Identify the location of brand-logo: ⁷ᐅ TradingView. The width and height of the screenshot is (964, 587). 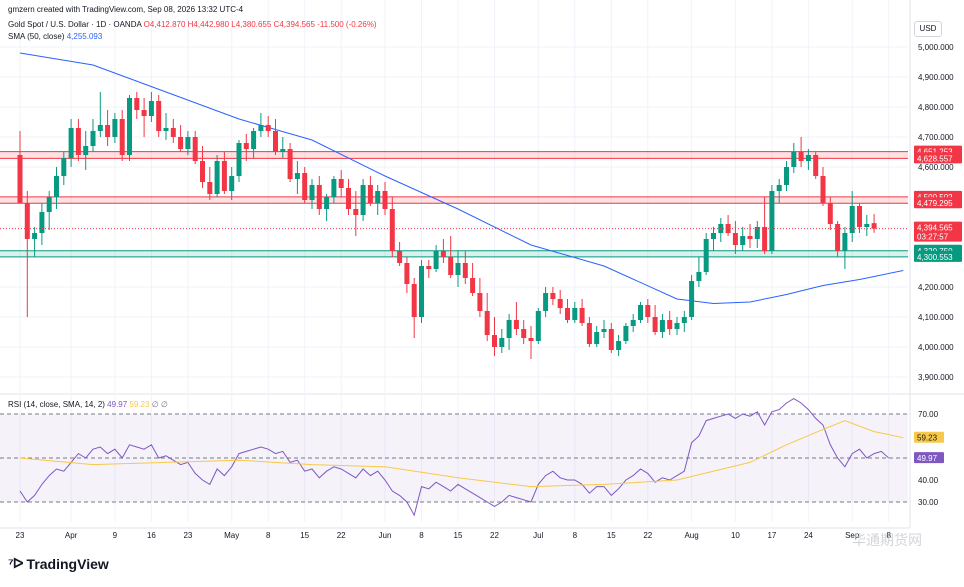
(58, 563).